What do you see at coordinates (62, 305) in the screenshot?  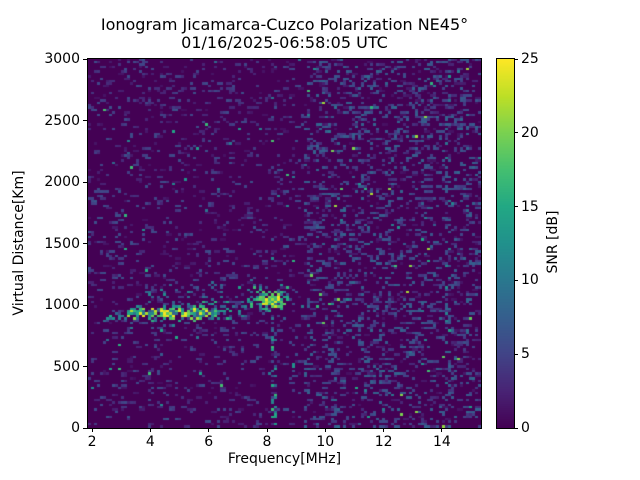 I see `y-tick-label: 1000` at bounding box center [62, 305].